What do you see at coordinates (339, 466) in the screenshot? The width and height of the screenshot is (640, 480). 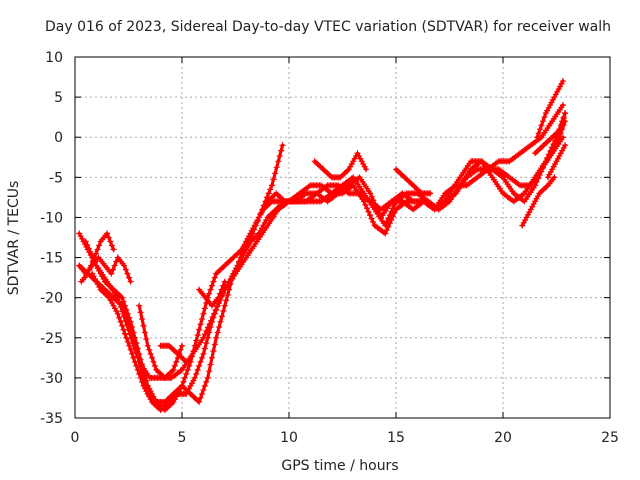 I see `x-axis-label: GPS time / hours` at bounding box center [339, 466].